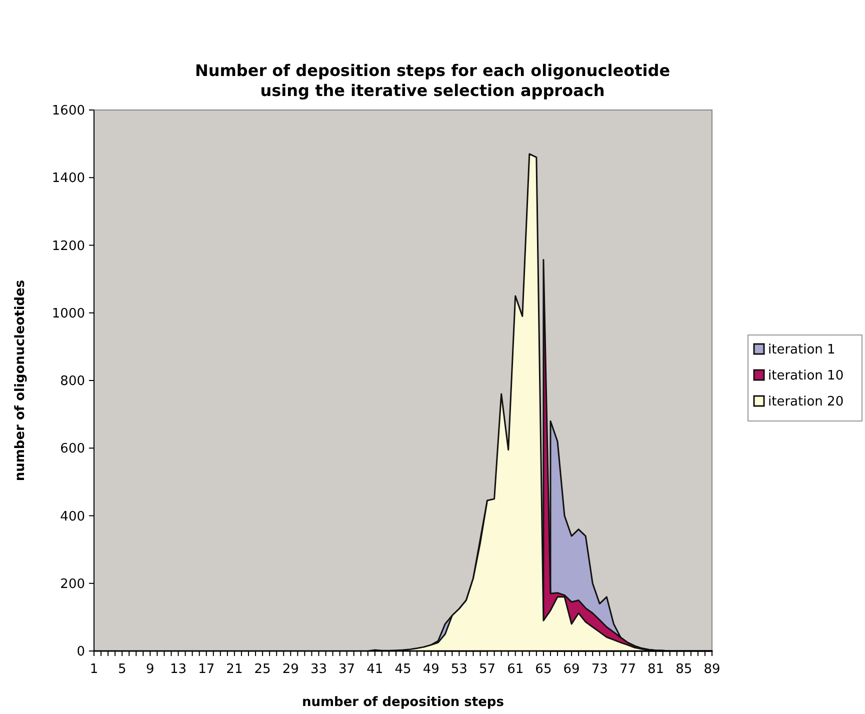  What do you see at coordinates (347, 669) in the screenshot?
I see `x-tick-label: 37` at bounding box center [347, 669].